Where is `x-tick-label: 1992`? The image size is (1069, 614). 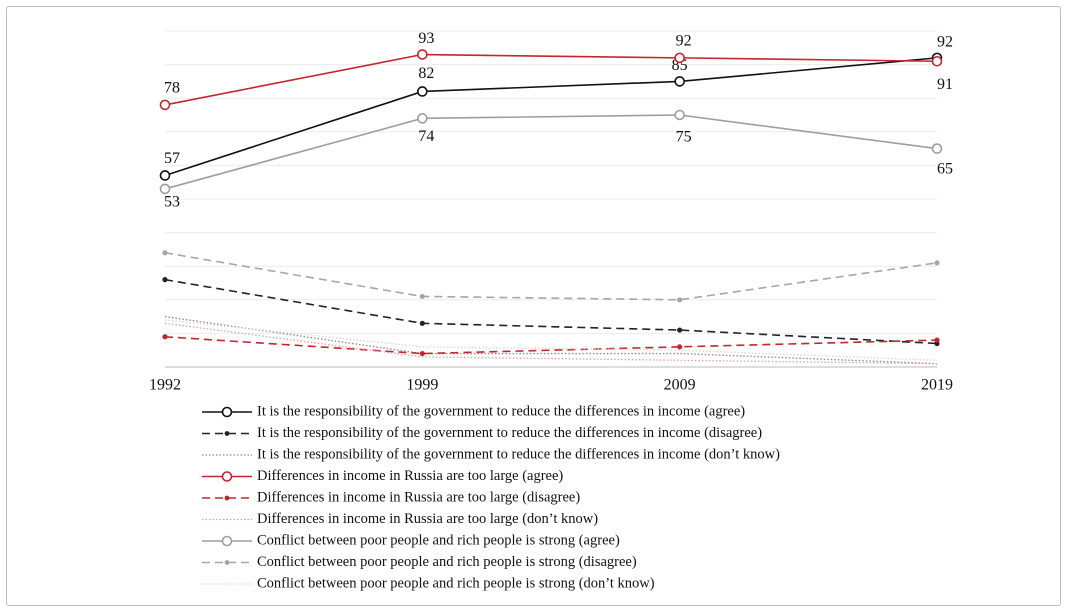
x-tick-label: 1992 is located at coordinates (165, 385).